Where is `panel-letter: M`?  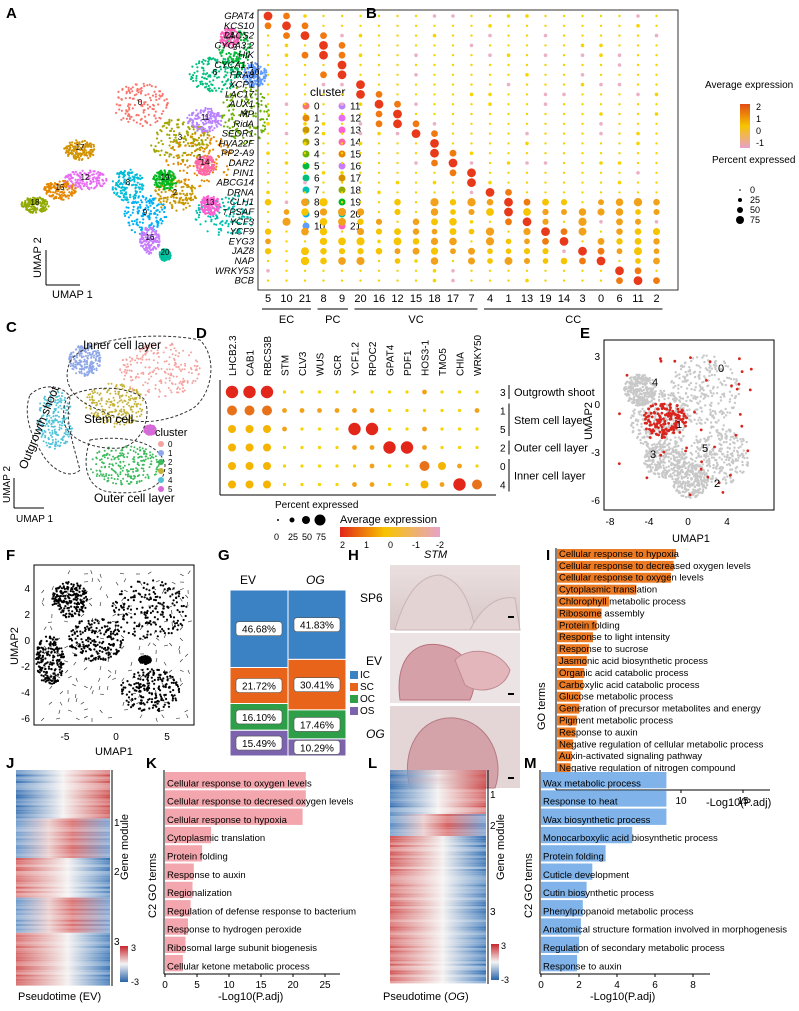
panel-letter: M is located at coordinates (530, 763).